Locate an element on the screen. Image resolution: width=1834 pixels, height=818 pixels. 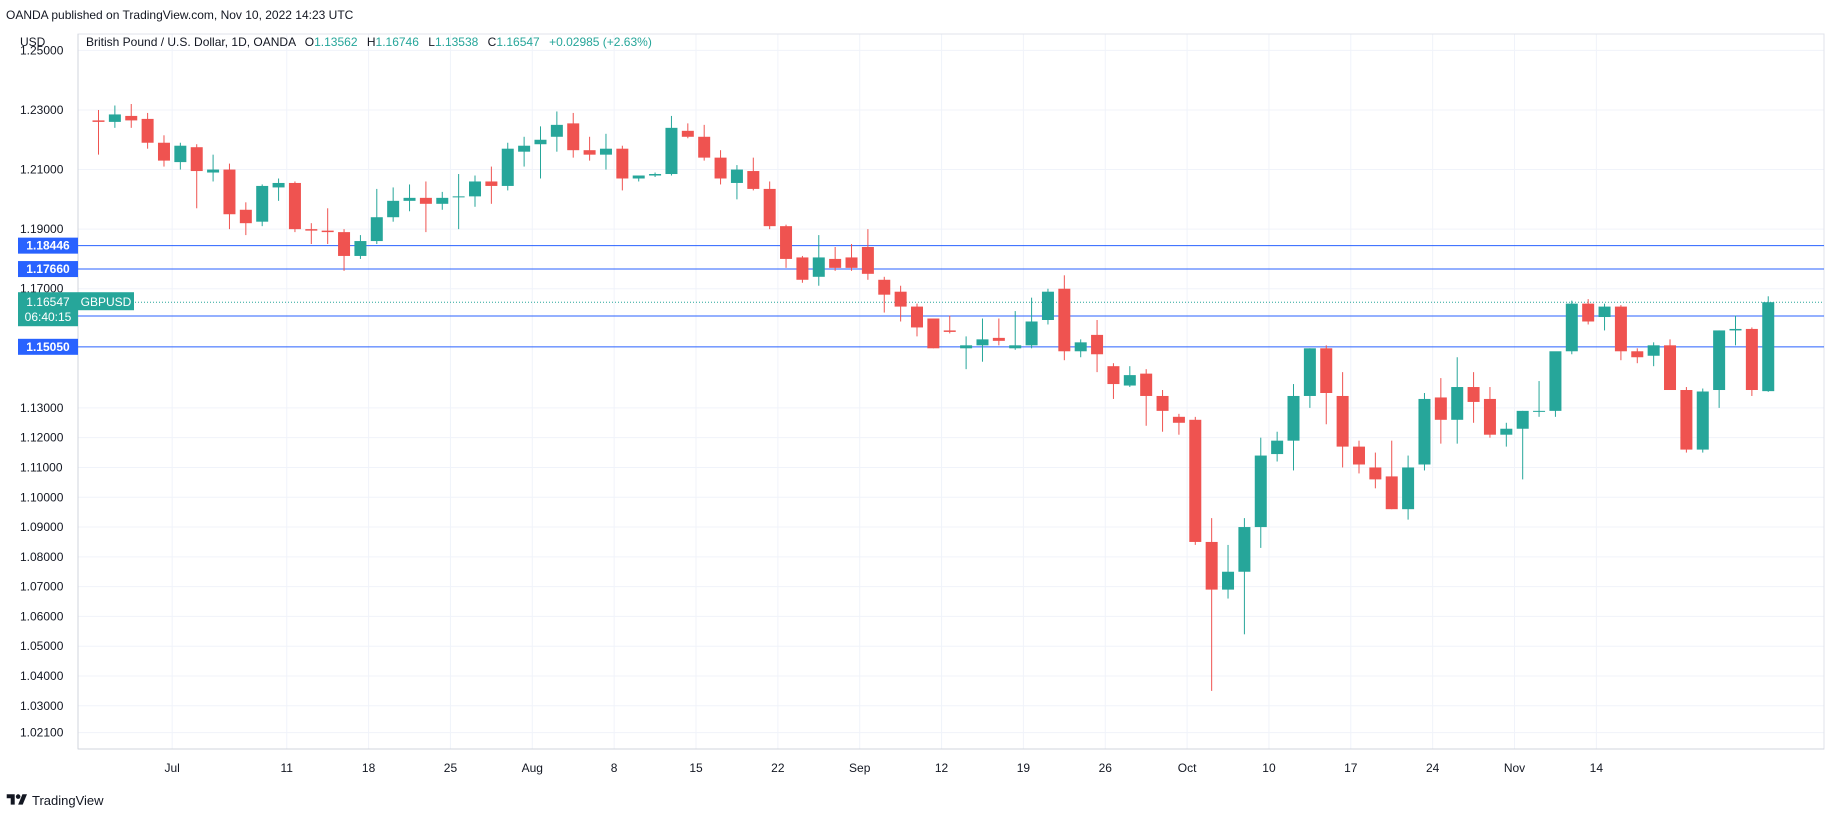
axis-currency-label: USD is located at coordinates (33, 42).